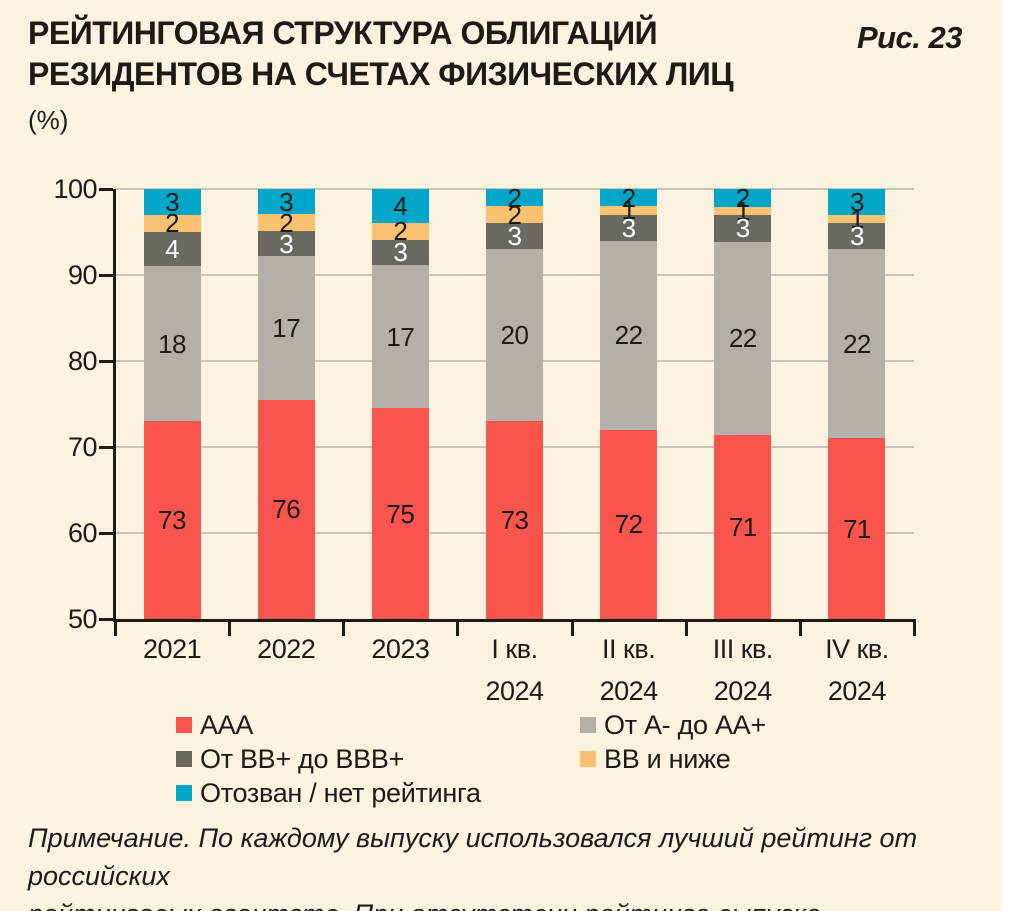  What do you see at coordinates (629, 670) in the screenshot?
I see `x-category-label: II кв. 2024` at bounding box center [629, 670].